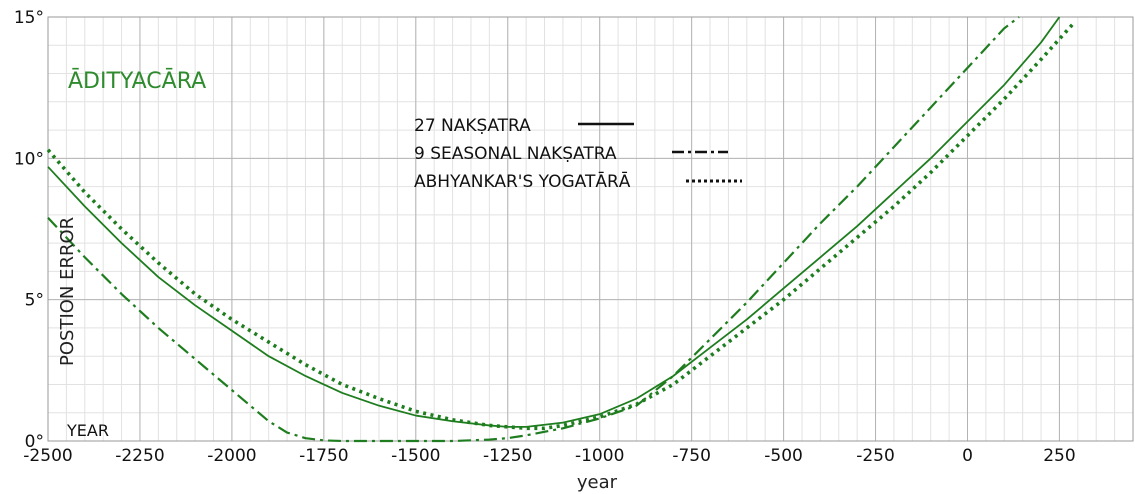 The height and width of the screenshot is (494, 1135). Describe the element at coordinates (34, 442) in the screenshot. I see `y-tick-label: 0°` at that location.